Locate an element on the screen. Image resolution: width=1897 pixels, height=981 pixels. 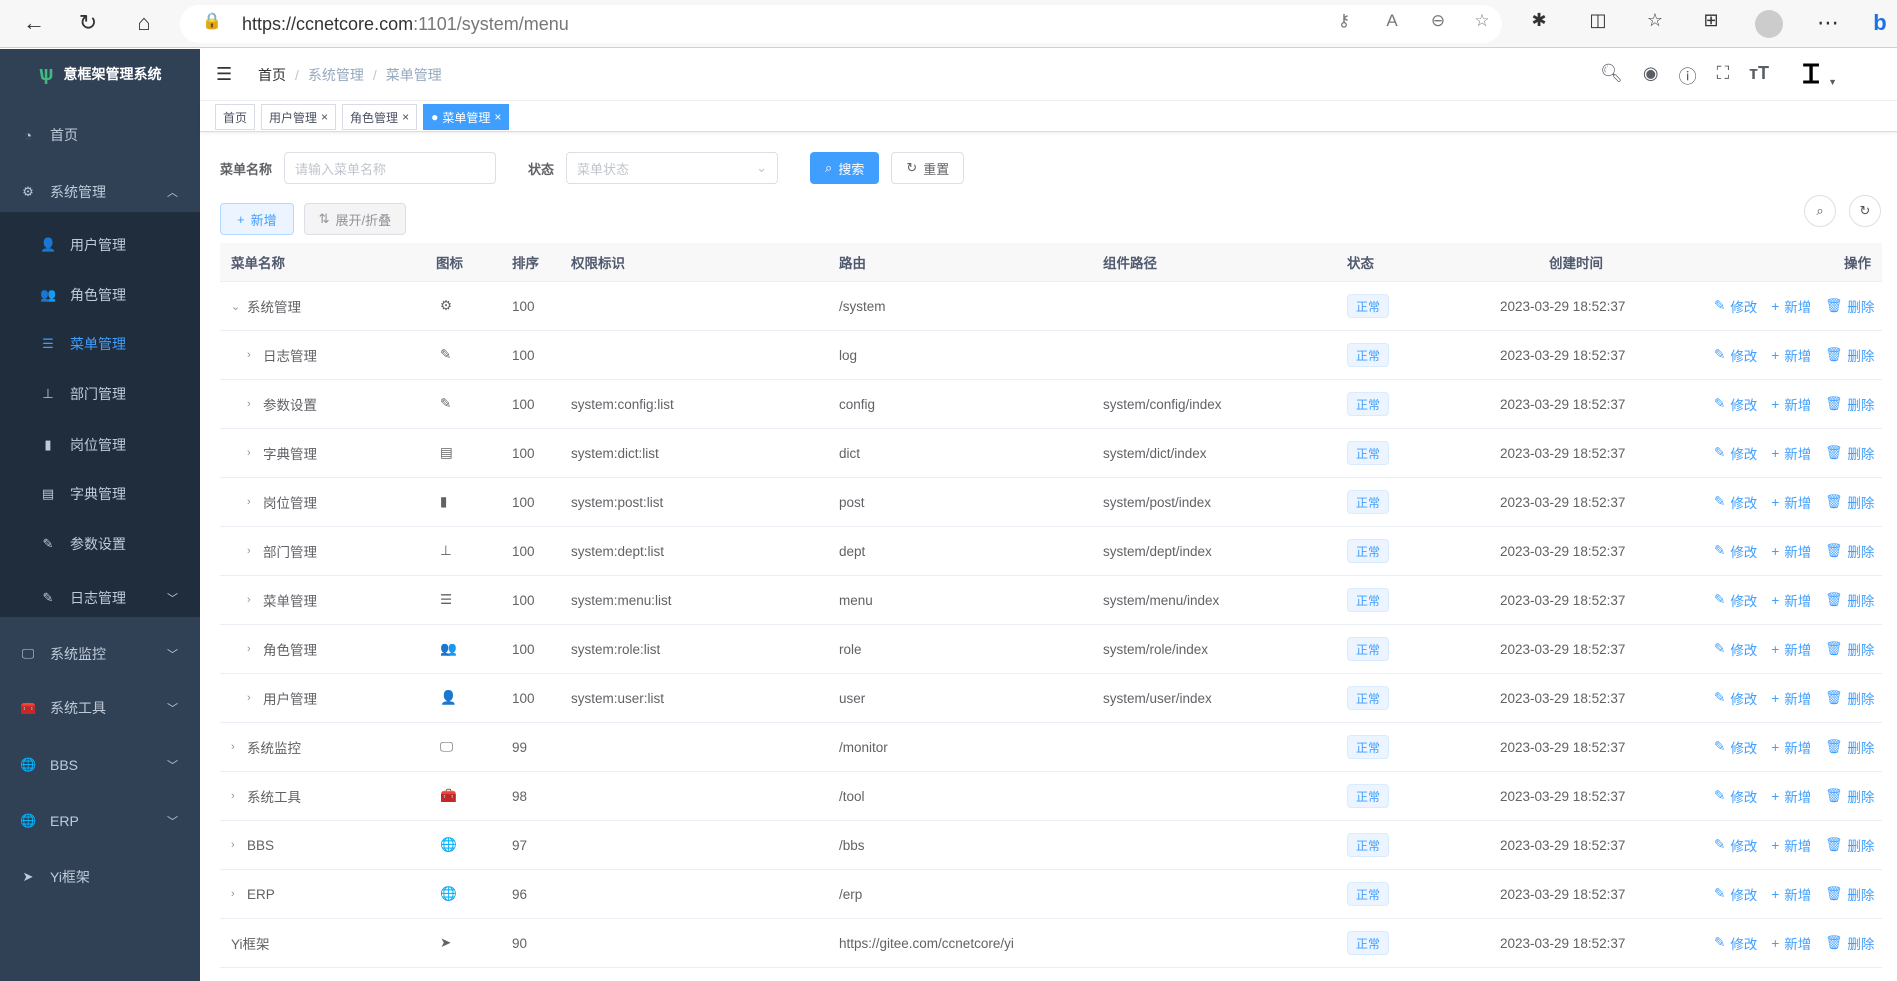
sidebar-item: ✎ 参数设置 is located at coordinates (100, 544).